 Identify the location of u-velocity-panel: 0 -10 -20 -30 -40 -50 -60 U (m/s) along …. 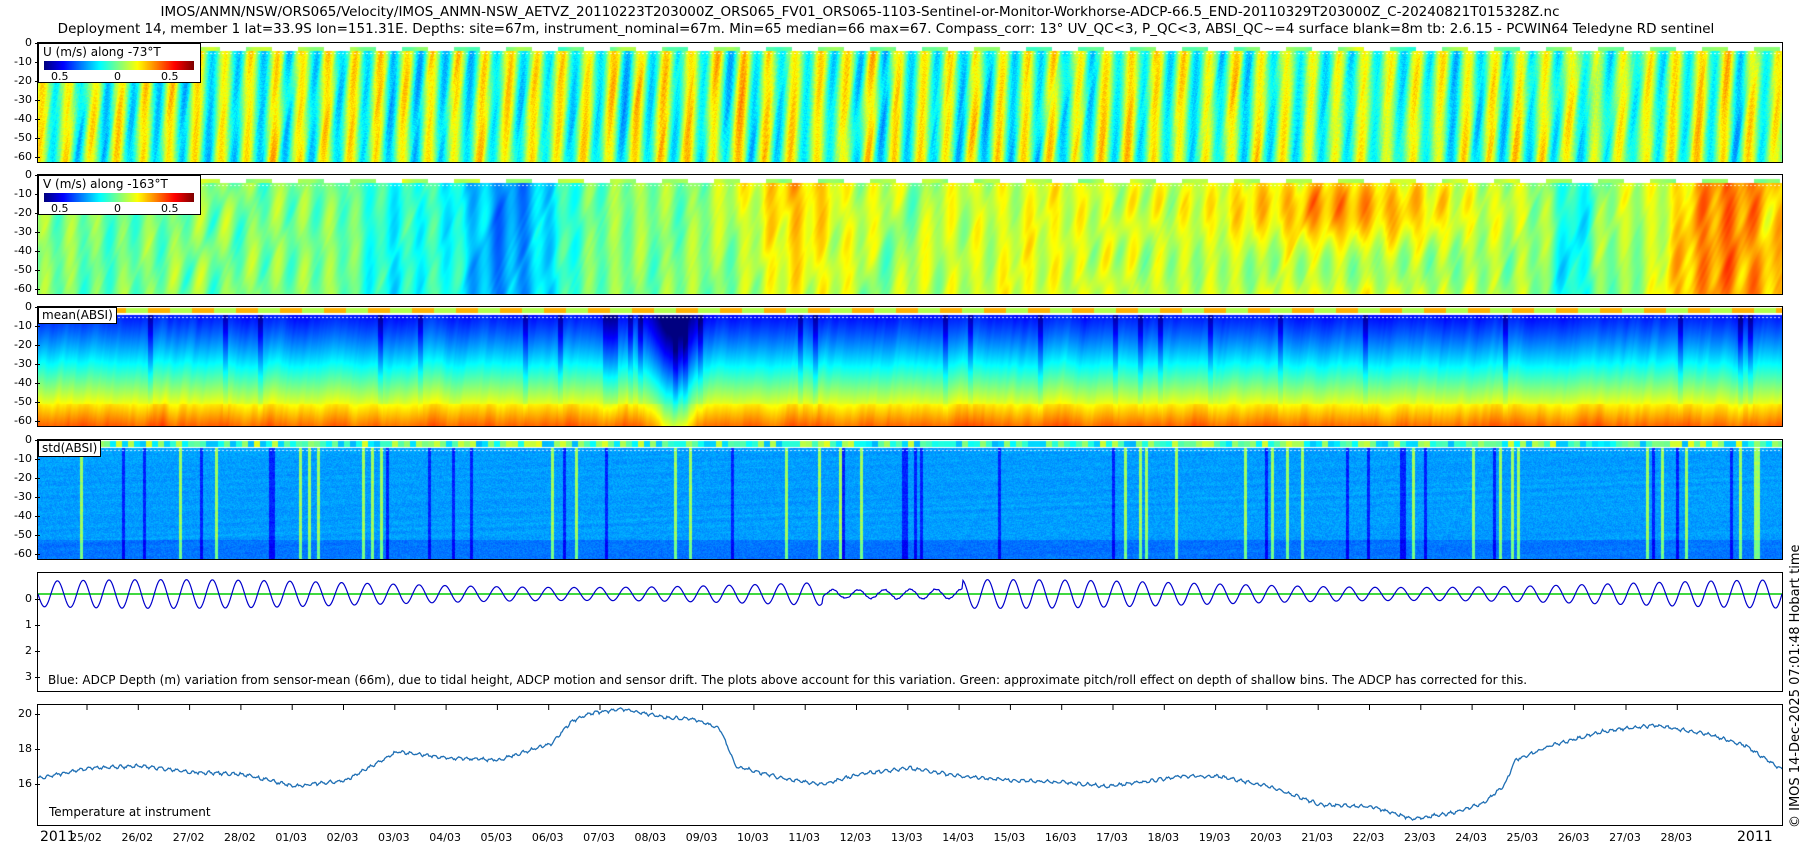
(898, 100).